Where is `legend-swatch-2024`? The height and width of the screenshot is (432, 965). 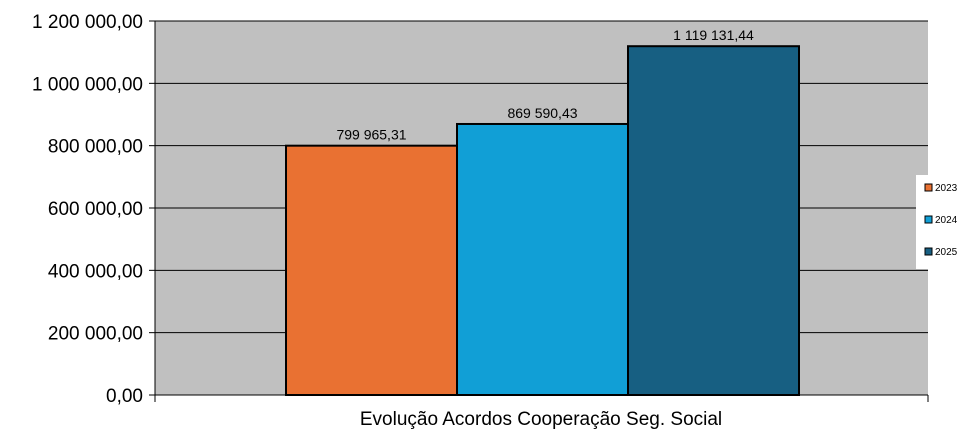 legend-swatch-2024 is located at coordinates (928, 219).